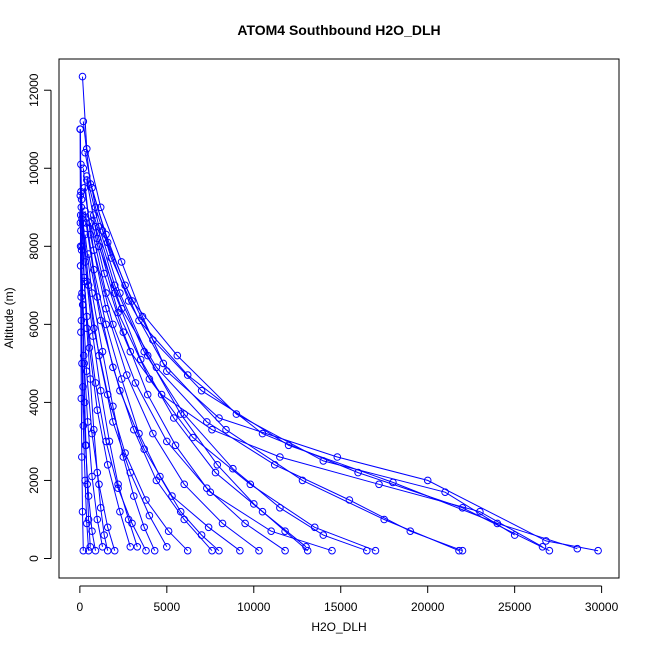  What do you see at coordinates (341, 607) in the screenshot?
I see `x-tick-label: 15000` at bounding box center [341, 607].